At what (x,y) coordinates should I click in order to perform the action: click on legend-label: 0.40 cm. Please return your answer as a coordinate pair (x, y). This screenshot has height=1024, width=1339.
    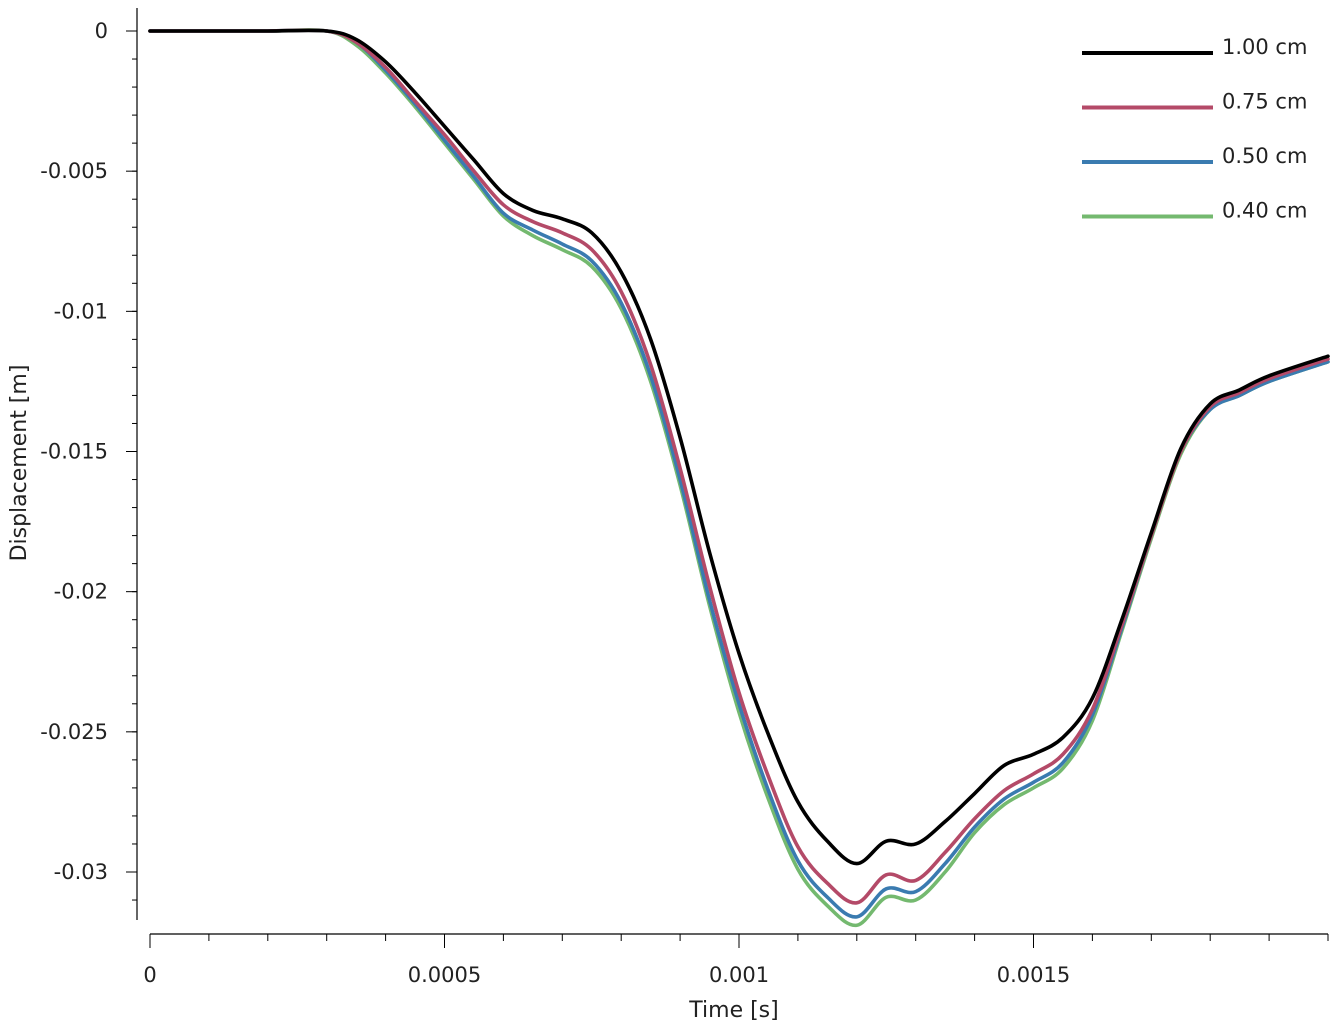
    Looking at the image, I should click on (1264, 211).